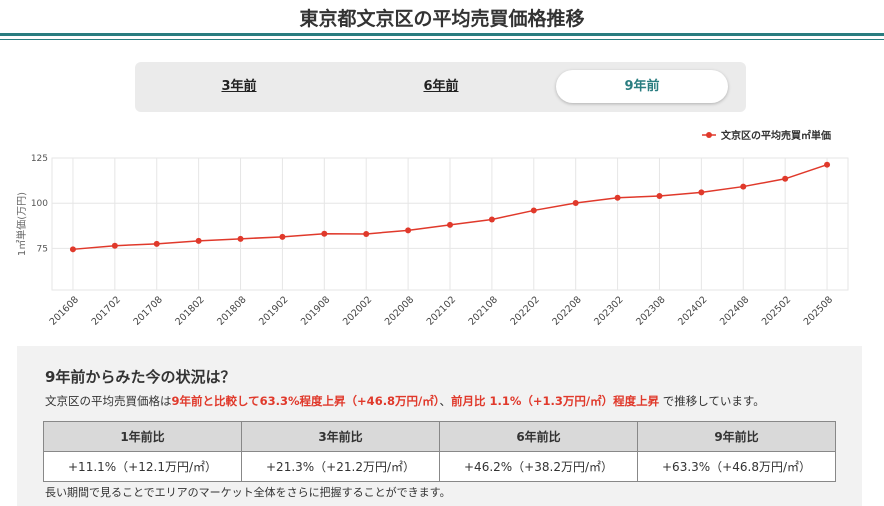 This screenshot has height=506, width=884. I want to click on table-cell: +11.1%（+12.1万円/㎡）, so click(142, 466).